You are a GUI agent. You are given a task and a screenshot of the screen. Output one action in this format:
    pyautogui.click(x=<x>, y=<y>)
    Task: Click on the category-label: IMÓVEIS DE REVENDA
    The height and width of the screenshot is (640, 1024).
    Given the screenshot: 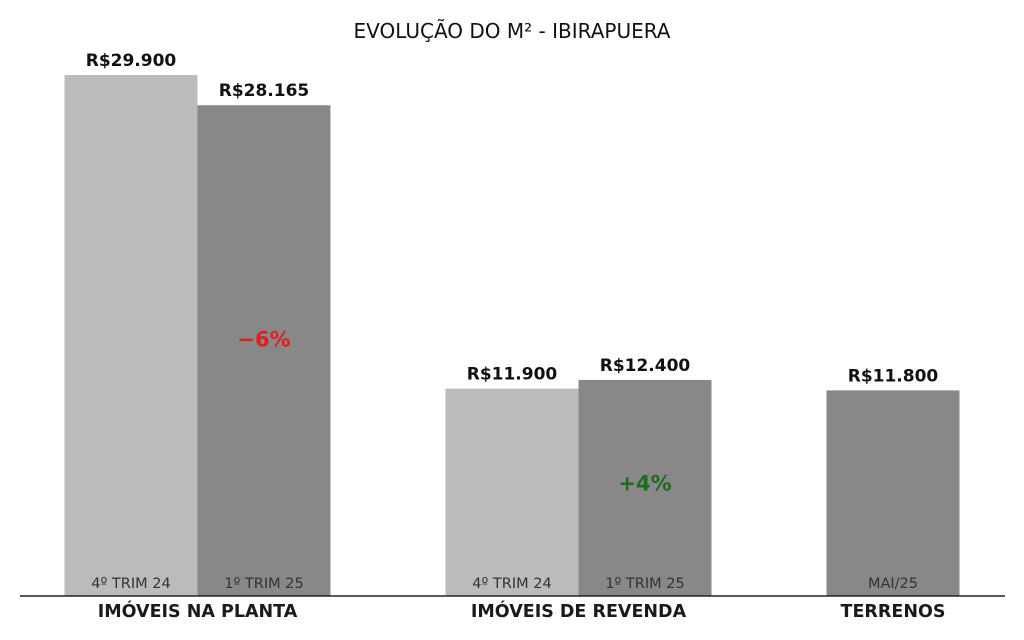 What is the action you would take?
    pyautogui.click(x=579, y=611)
    